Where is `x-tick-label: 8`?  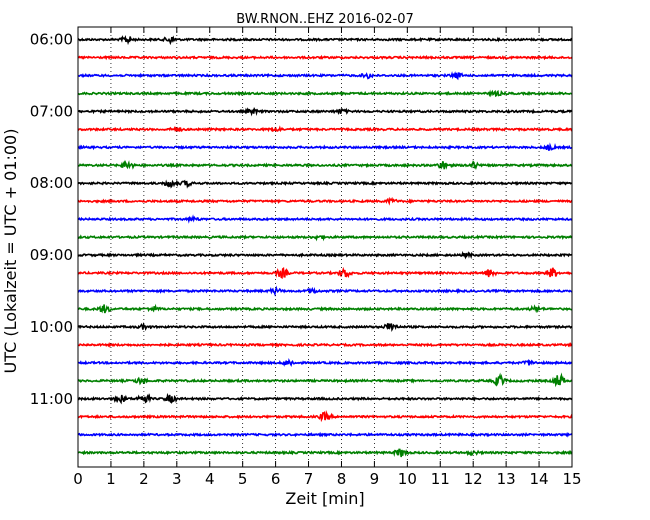
x-tick-label: 8 is located at coordinates (342, 479).